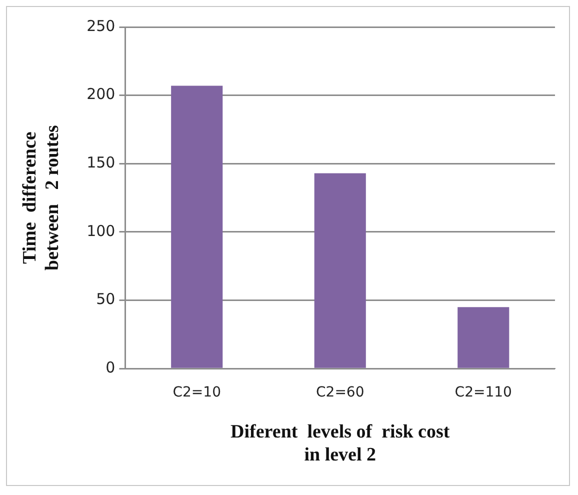  What do you see at coordinates (106, 299) in the screenshot?
I see `y-tick-label: 50` at bounding box center [106, 299].